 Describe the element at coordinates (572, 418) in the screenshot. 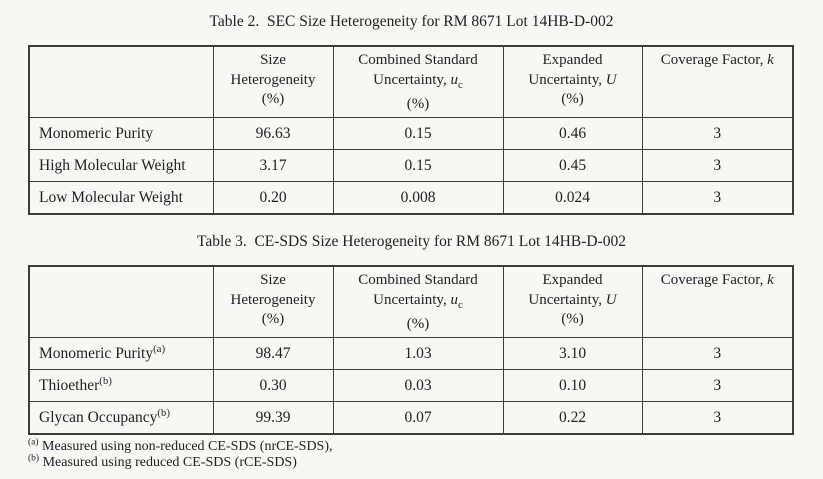

I see `cell-expanded-uncertainty: 0.22` at that location.